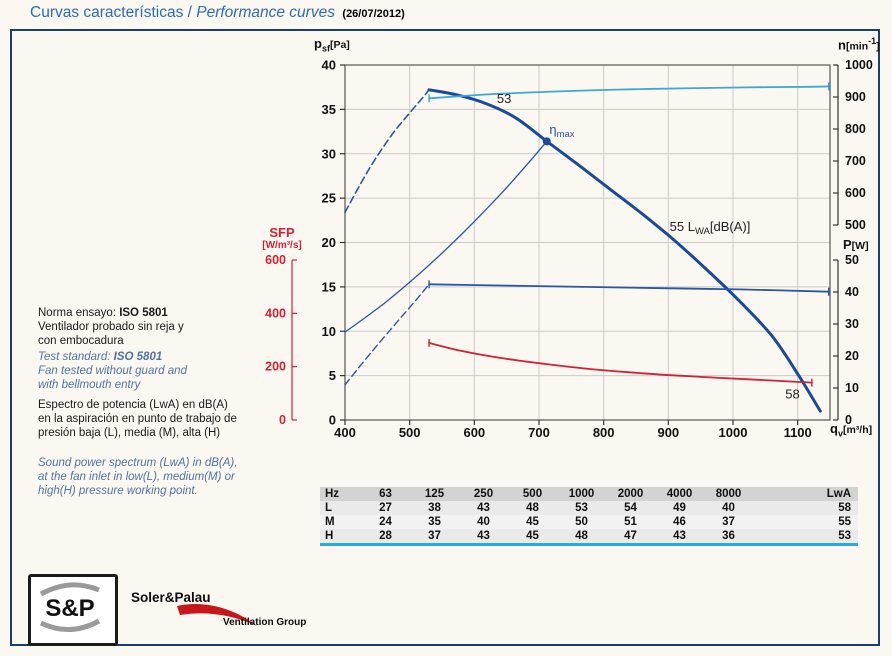  What do you see at coordinates (679, 522) in the screenshot?
I see `spectrum-value: 46` at bounding box center [679, 522].